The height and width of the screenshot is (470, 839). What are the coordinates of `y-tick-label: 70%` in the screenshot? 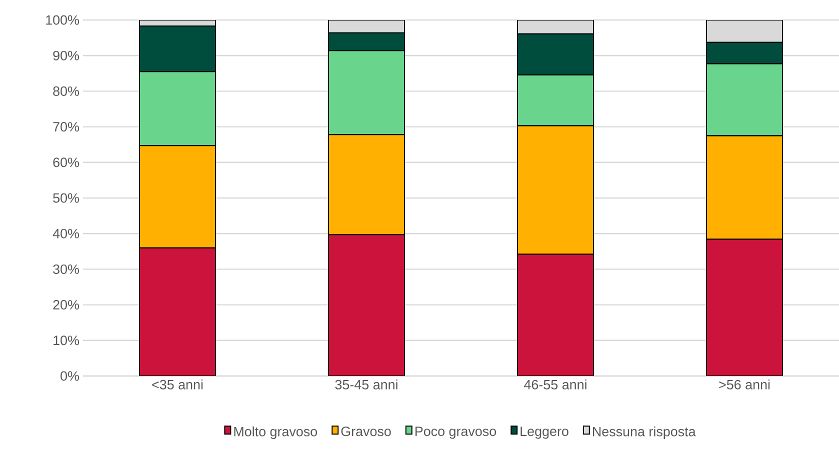 It's located at (66, 127).